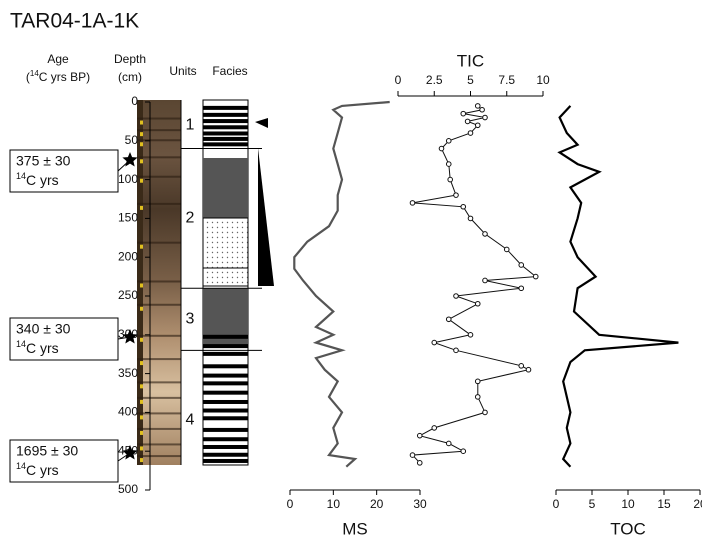  Describe the element at coordinates (190, 419) in the screenshot. I see `unit-label: 4` at that location.